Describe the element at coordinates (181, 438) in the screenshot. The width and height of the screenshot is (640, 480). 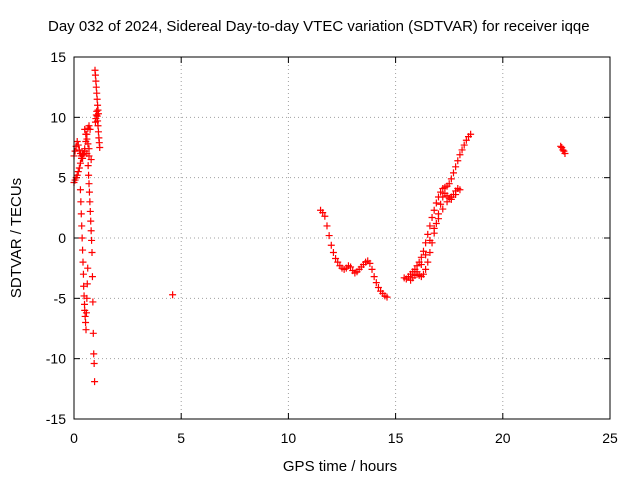
I see `x-tick-label: 5` at that location.